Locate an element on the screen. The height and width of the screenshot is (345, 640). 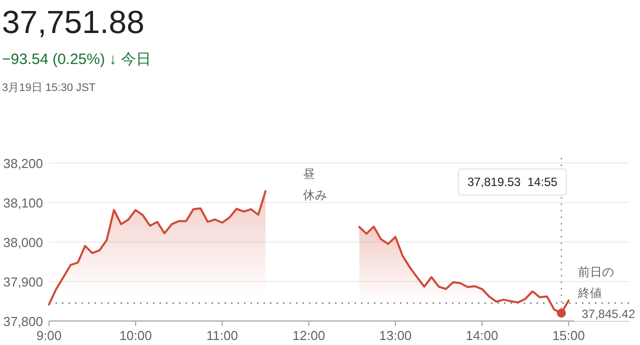
text: 3月19日 15:30 JST is located at coordinates (49, 88).